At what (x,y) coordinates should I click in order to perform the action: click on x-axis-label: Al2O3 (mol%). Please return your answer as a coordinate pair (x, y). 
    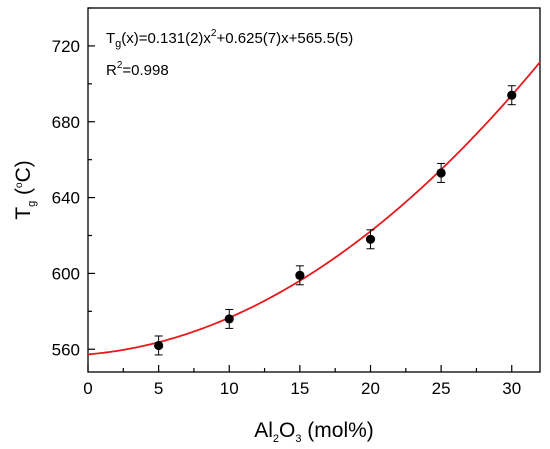
    Looking at the image, I should click on (314, 432).